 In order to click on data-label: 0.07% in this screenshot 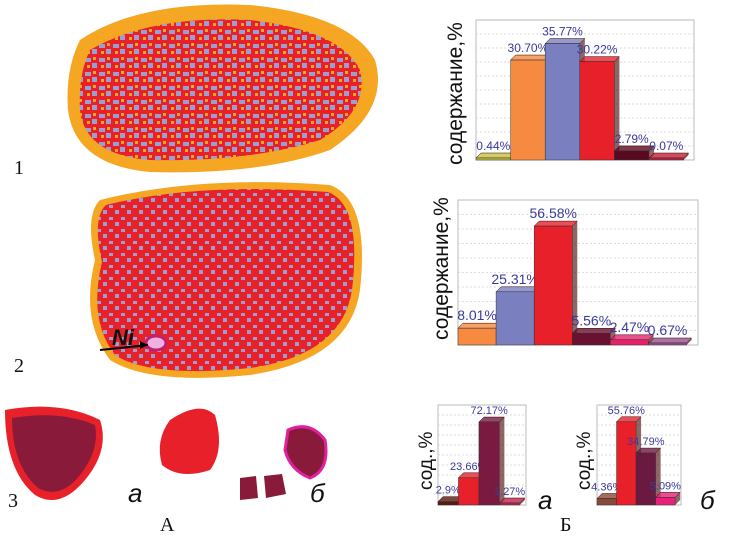, I will do `click(666, 146)`.